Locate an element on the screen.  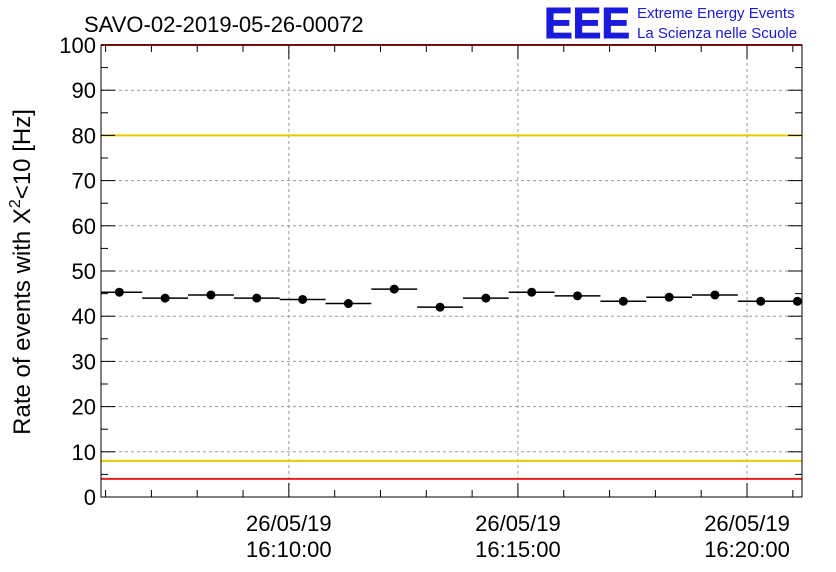
chart-title: SAVO-02-2019-05-26-00072 is located at coordinates (224, 24).